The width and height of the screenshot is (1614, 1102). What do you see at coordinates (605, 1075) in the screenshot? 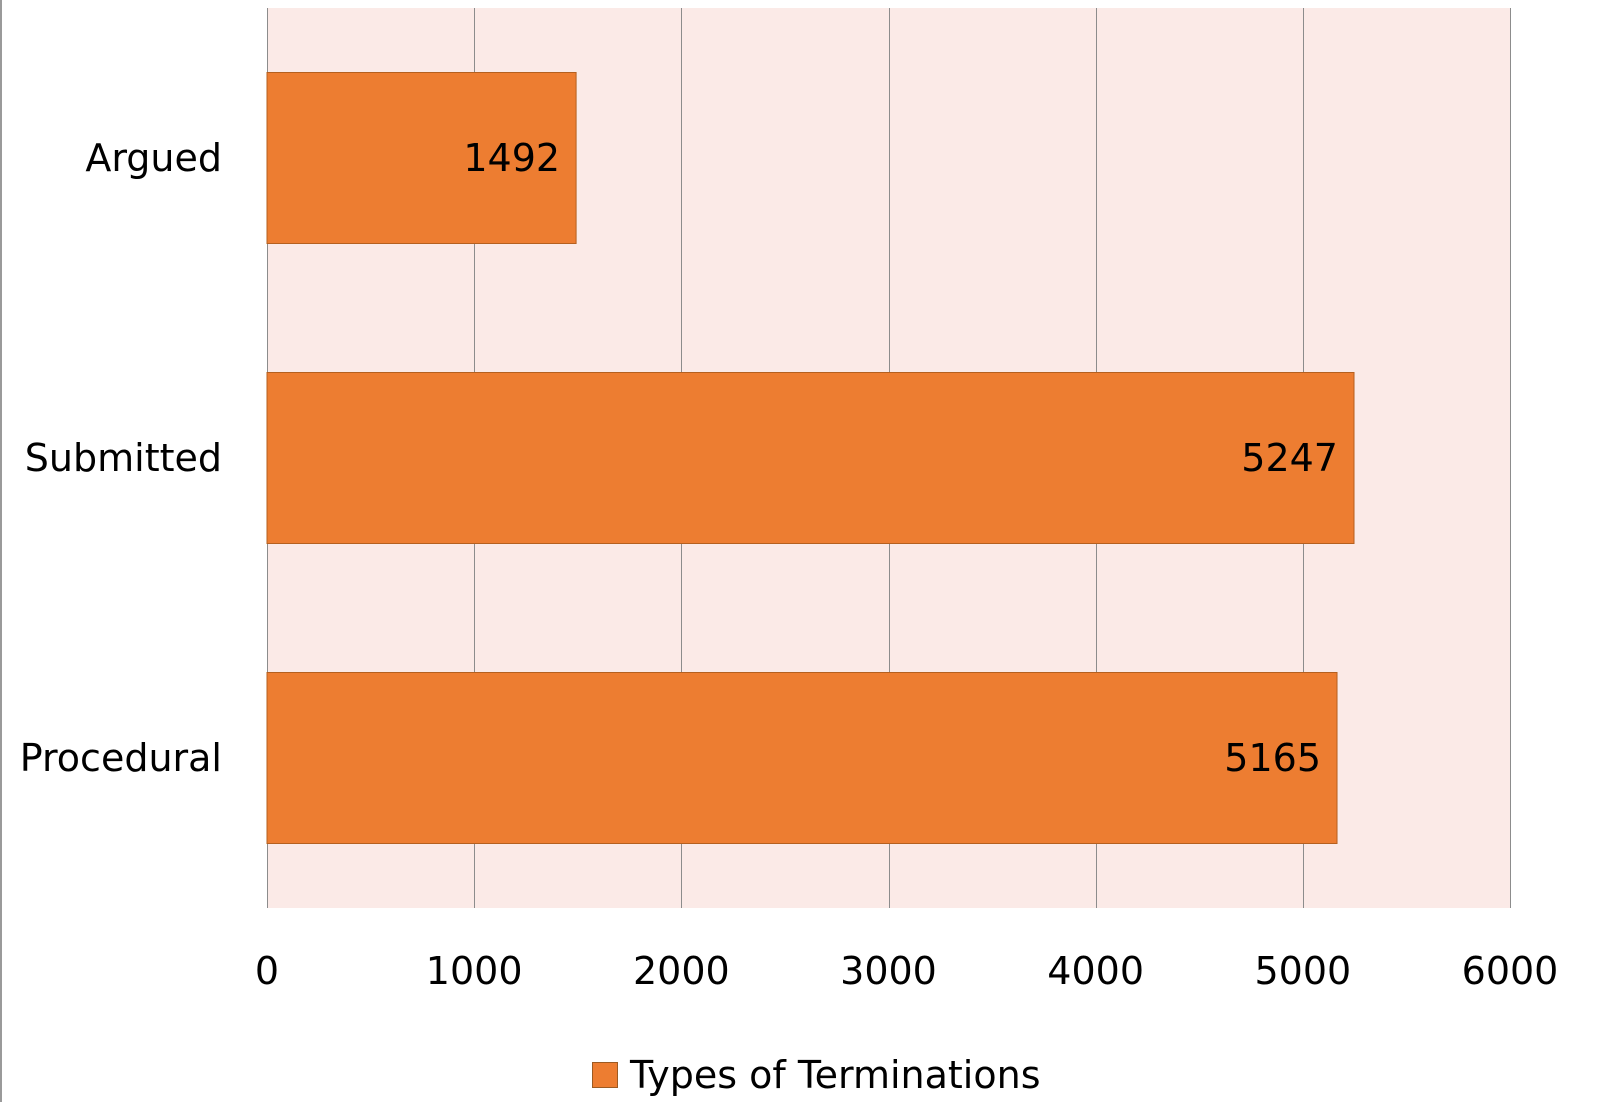
I see `legend-swatch` at bounding box center [605, 1075].